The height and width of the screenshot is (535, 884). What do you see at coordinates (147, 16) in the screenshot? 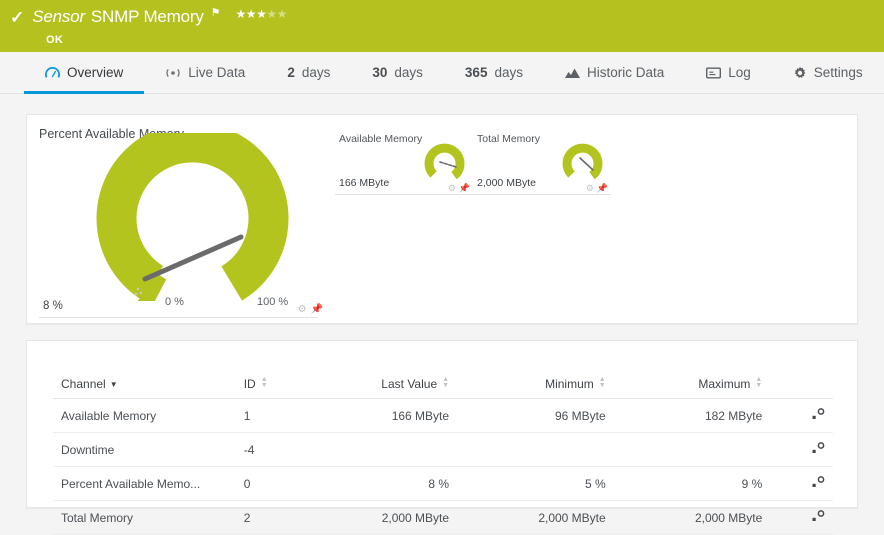
I see `page-title: SNMP Memory` at bounding box center [147, 16].